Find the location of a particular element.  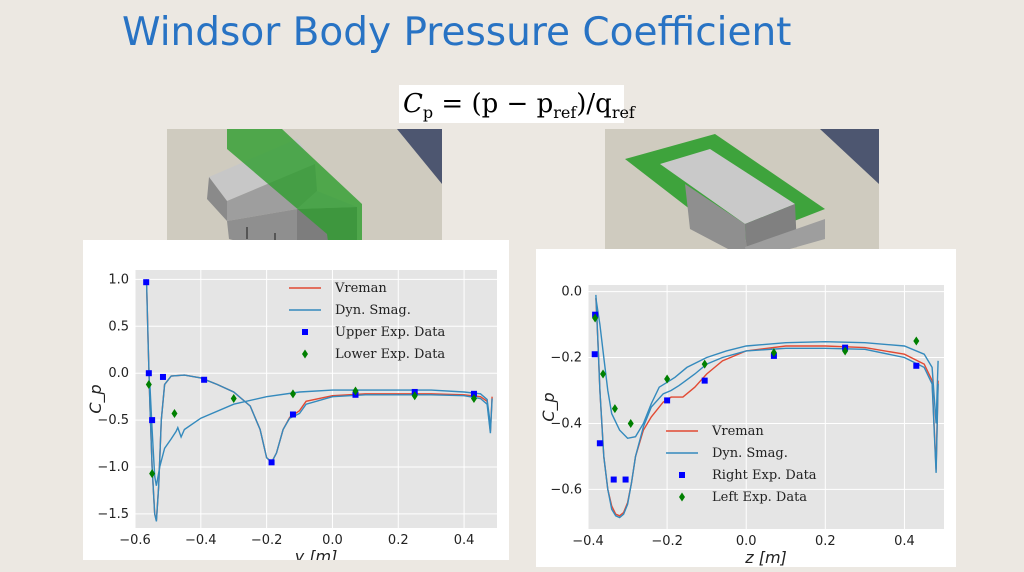

formula-lhs-sub: p is located at coordinates (428, 113).